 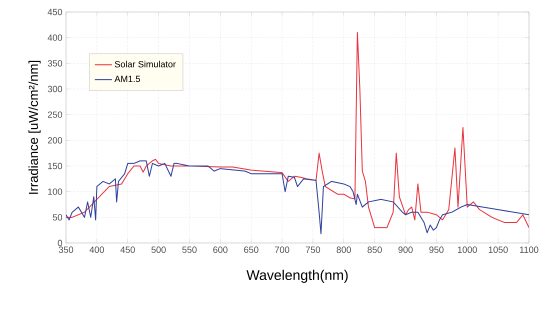 I want to click on legend-label: Solar Simulator, so click(x=145, y=64).